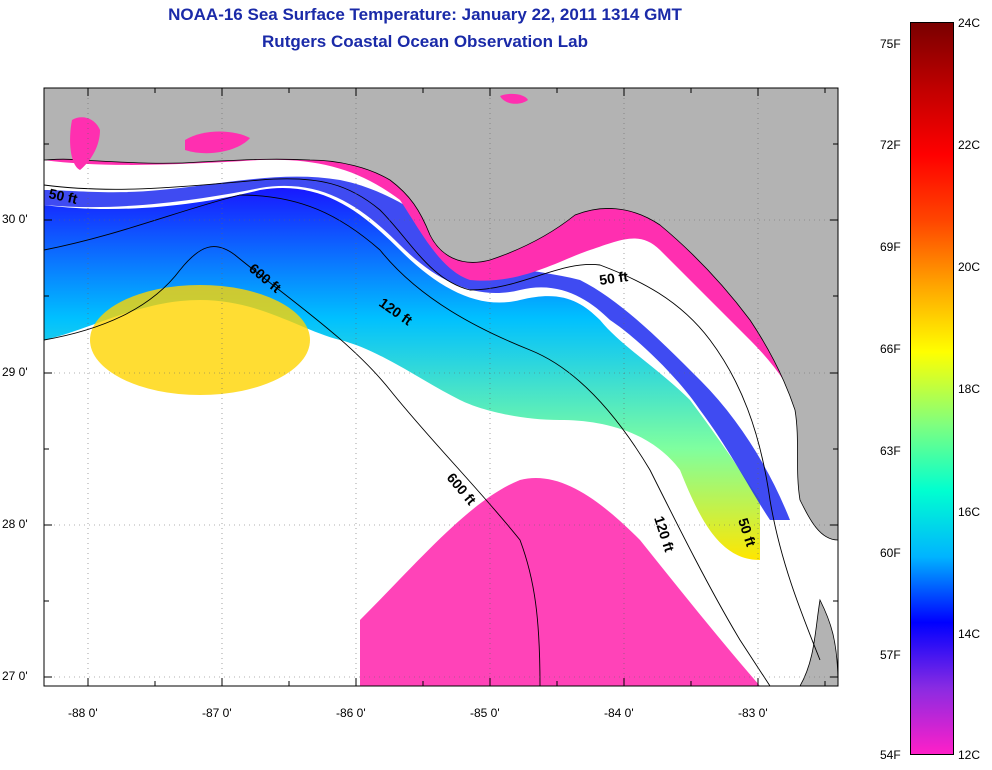 The image size is (992, 770). Describe the element at coordinates (890, 755) in the screenshot. I see `cb-f-54: 54F` at that location.